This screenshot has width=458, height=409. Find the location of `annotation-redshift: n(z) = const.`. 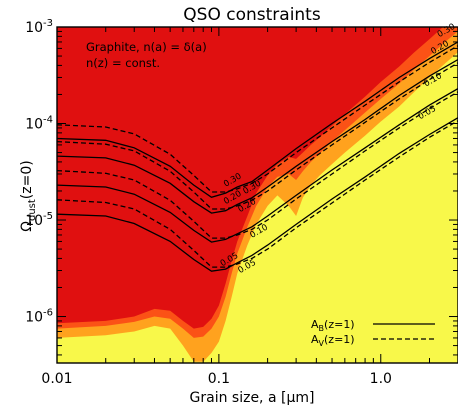

annotation-redshift: n(z) = const. is located at coordinates (123, 63).